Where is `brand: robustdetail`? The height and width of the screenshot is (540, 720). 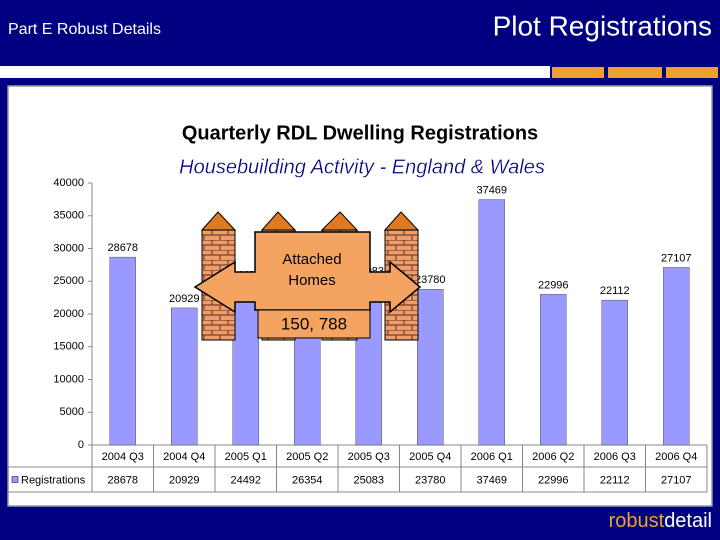 brand: robustdetail is located at coordinates (660, 521).